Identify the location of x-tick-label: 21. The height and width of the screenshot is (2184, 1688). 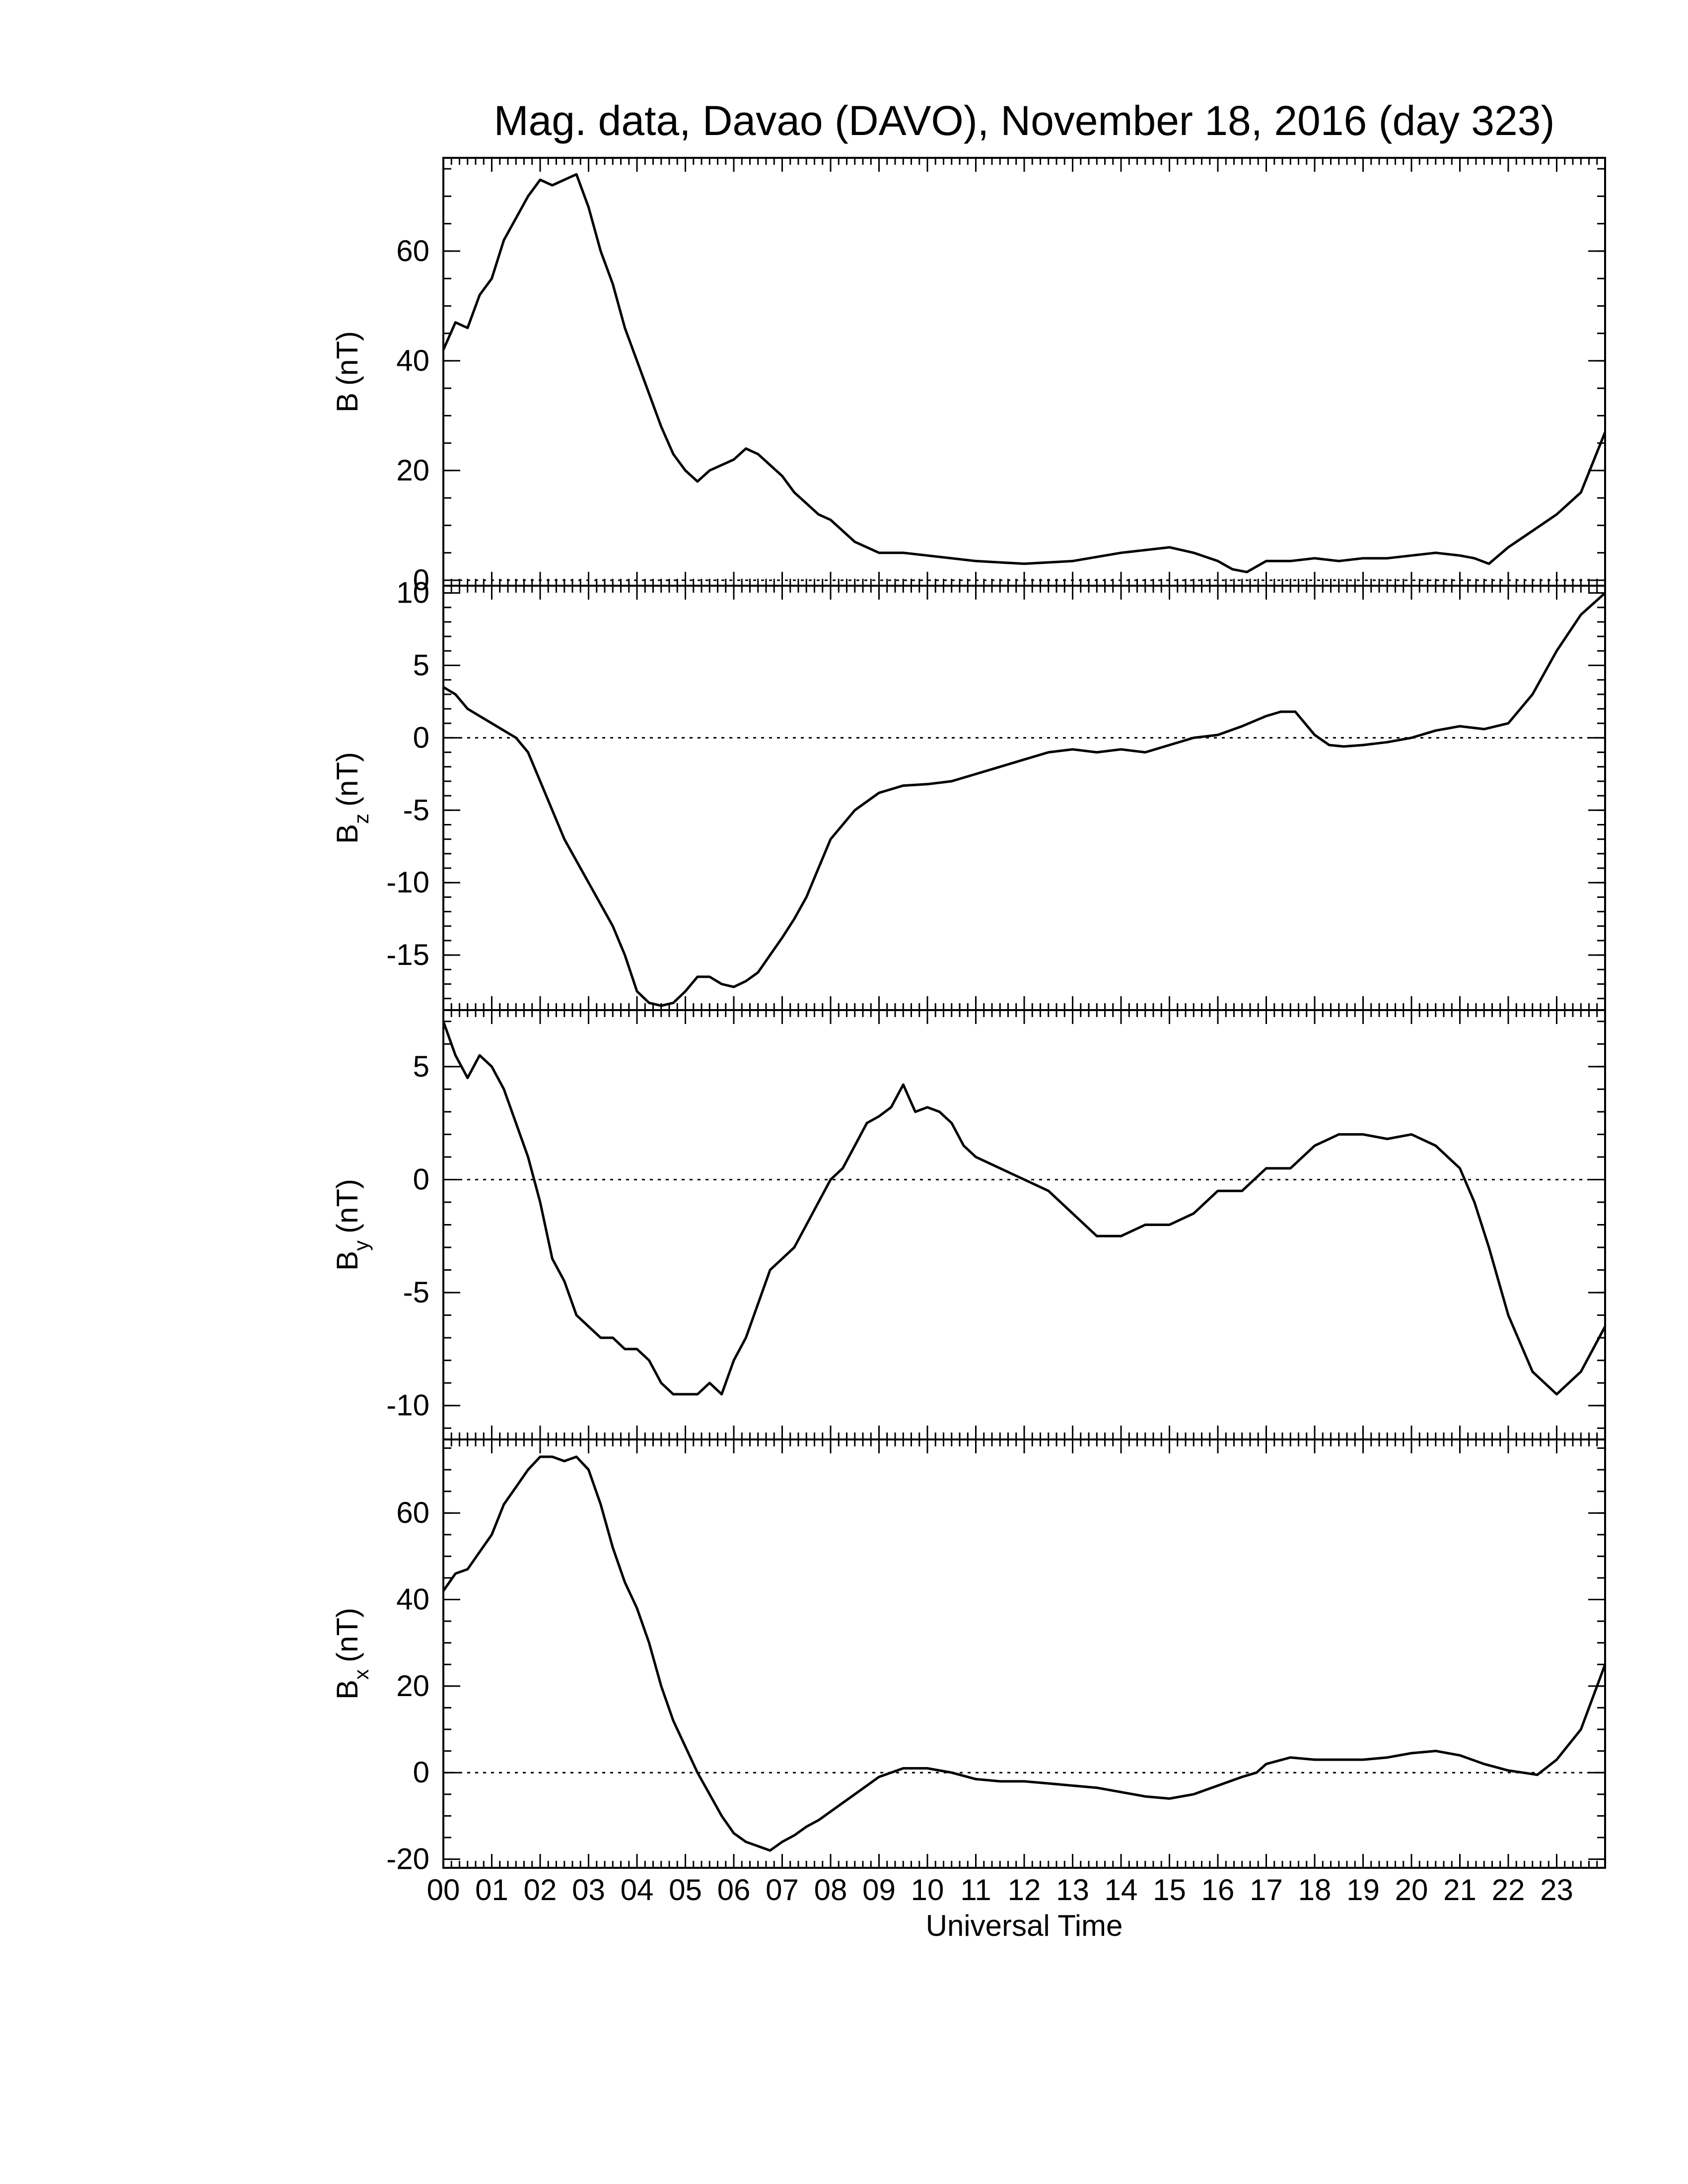
(1460, 1890).